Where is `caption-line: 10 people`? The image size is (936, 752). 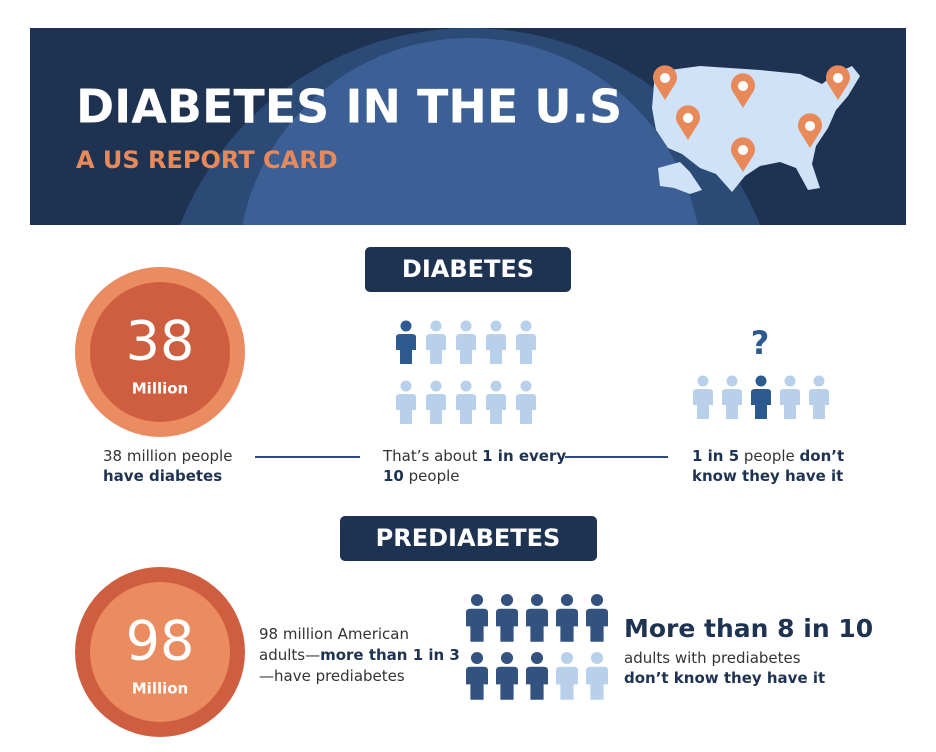
caption-line: 10 people is located at coordinates (421, 476).